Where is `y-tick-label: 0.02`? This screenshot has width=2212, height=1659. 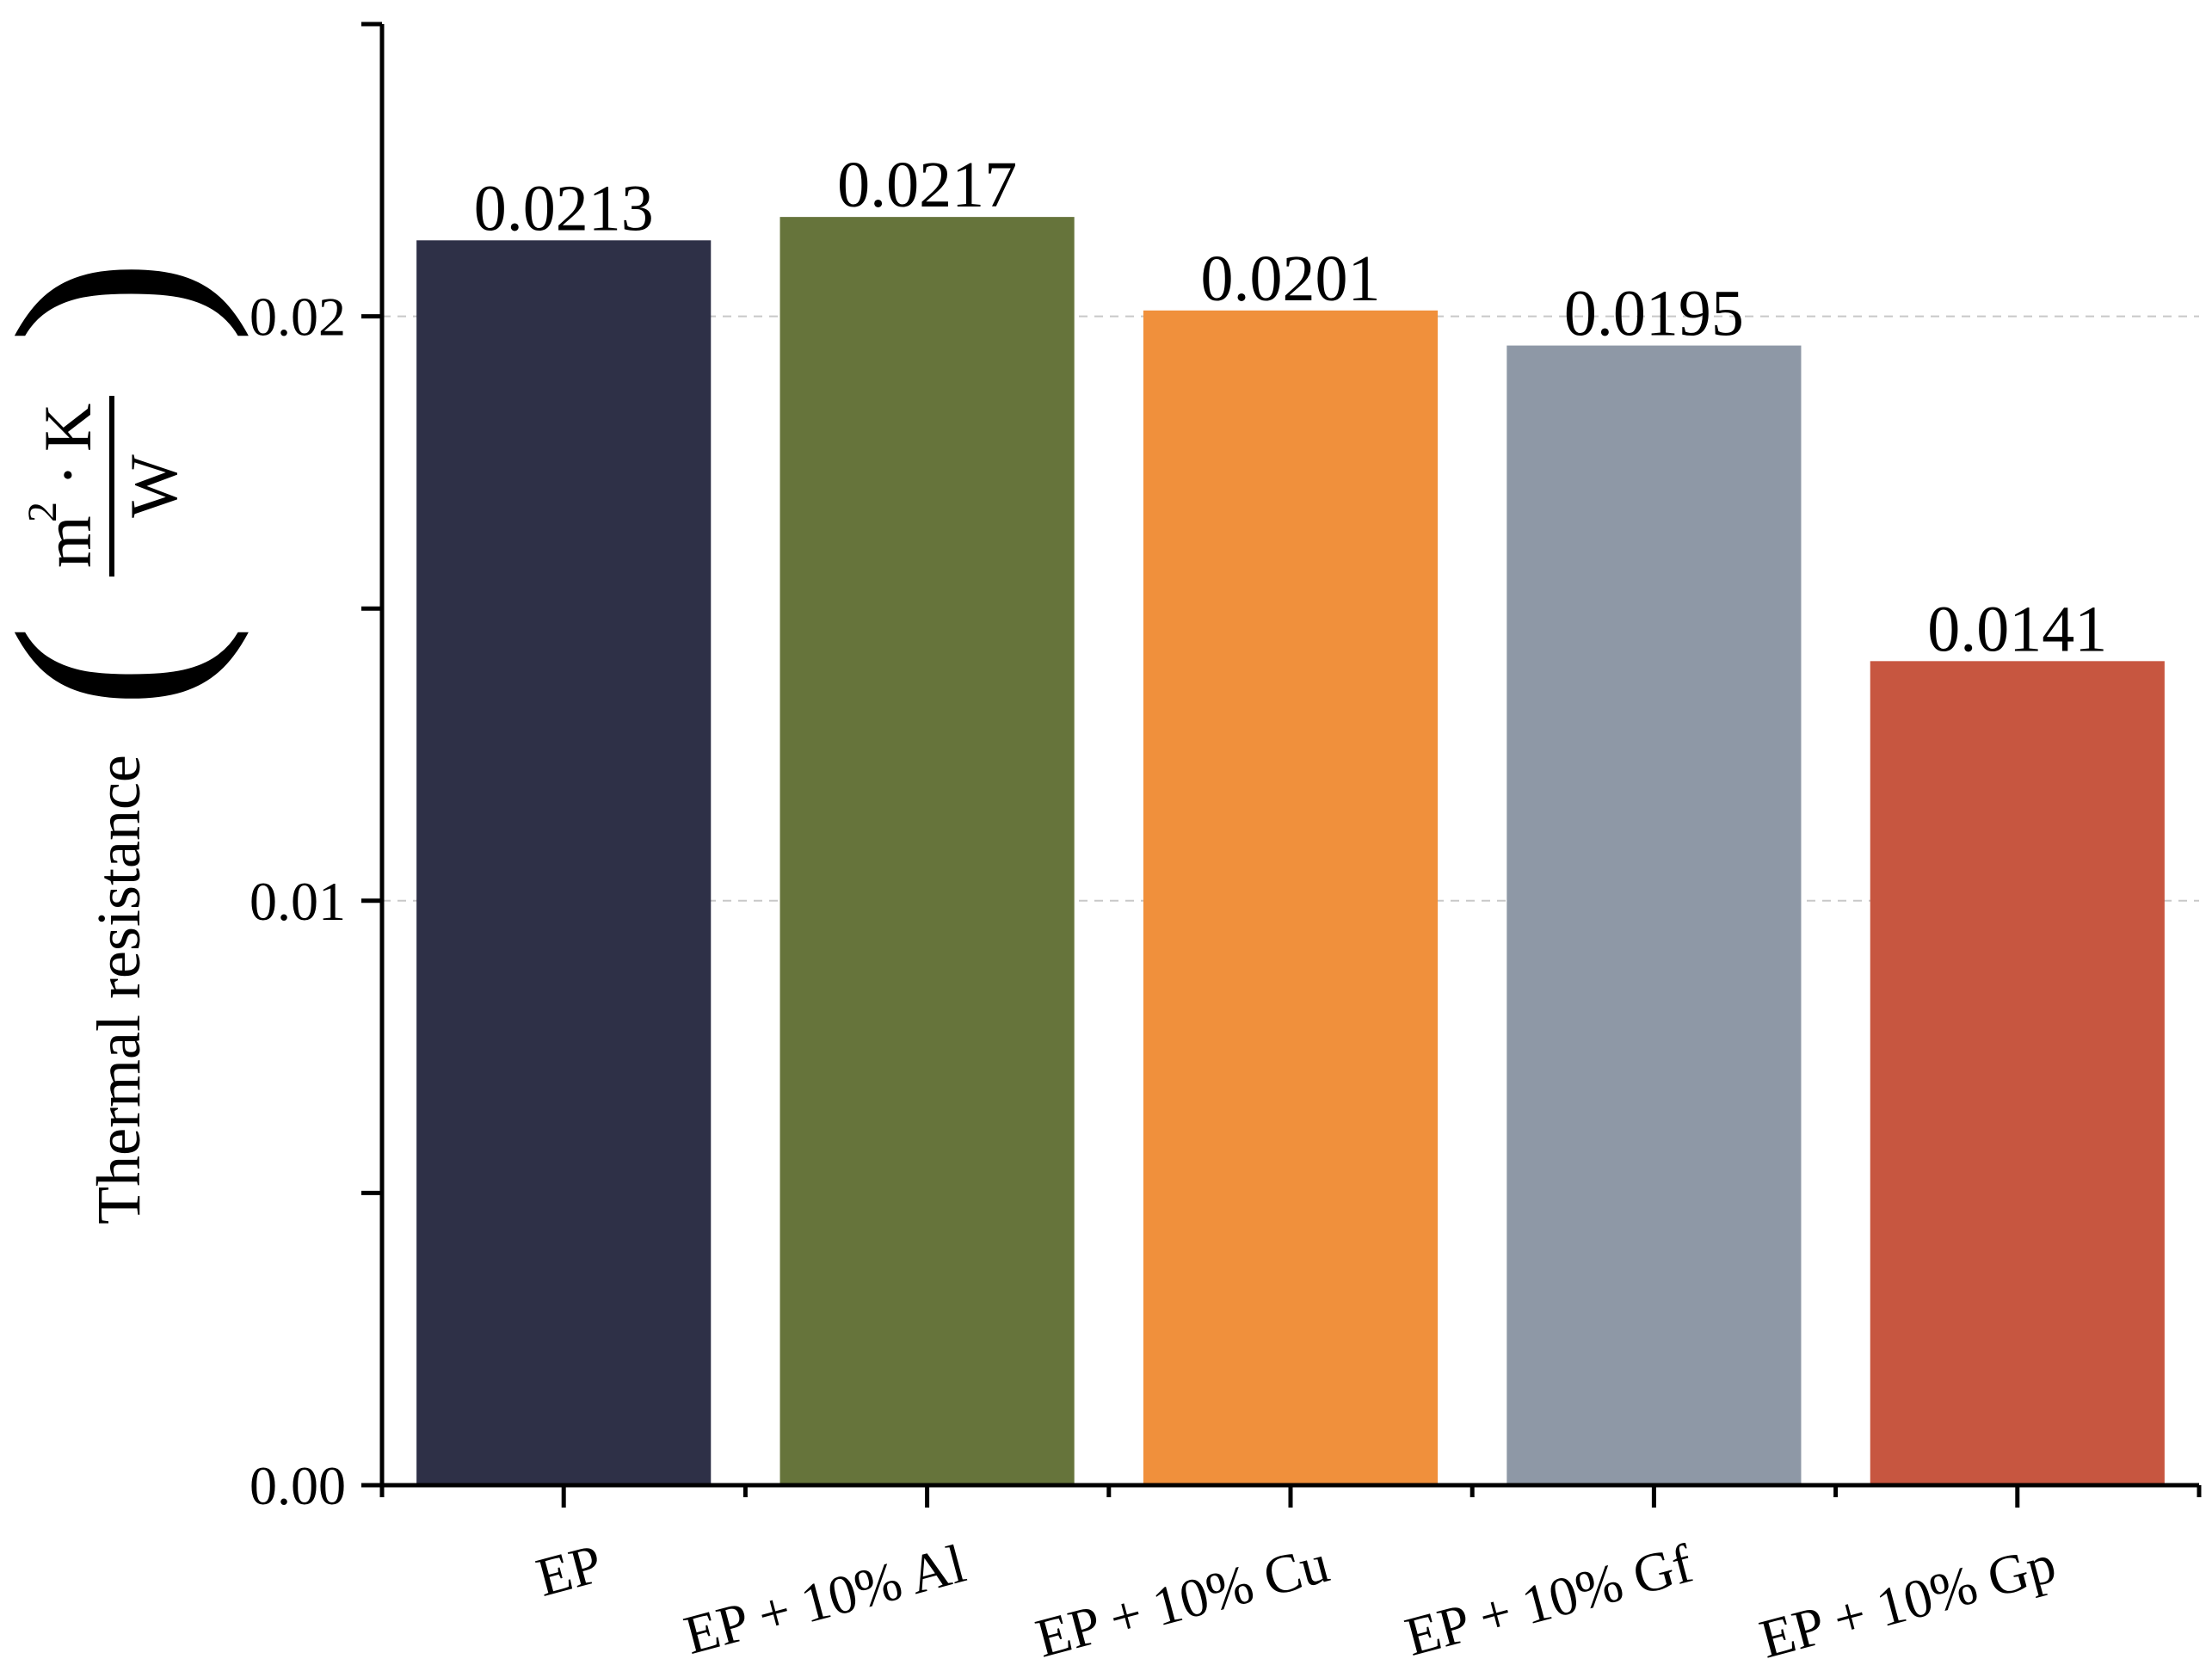 y-tick-label: 0.02 is located at coordinates (298, 318).